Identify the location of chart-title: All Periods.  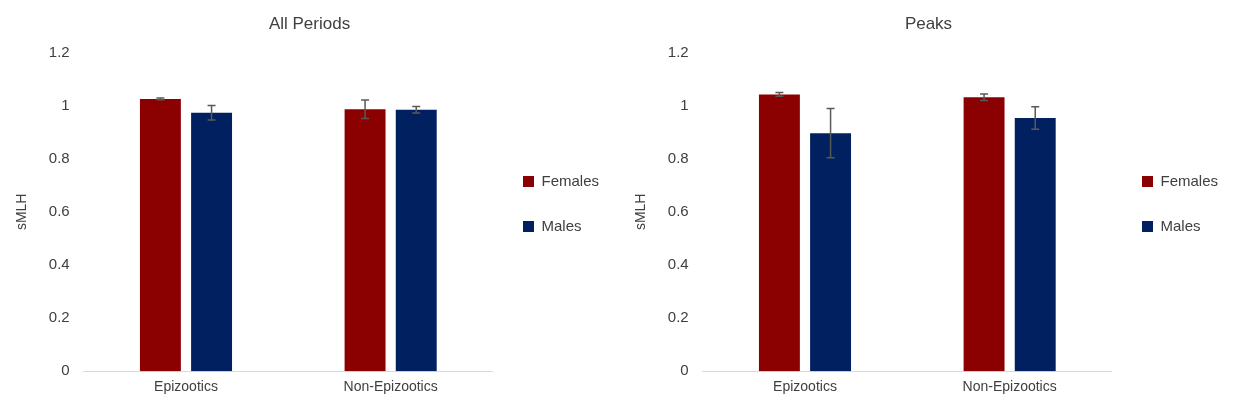
(309, 23).